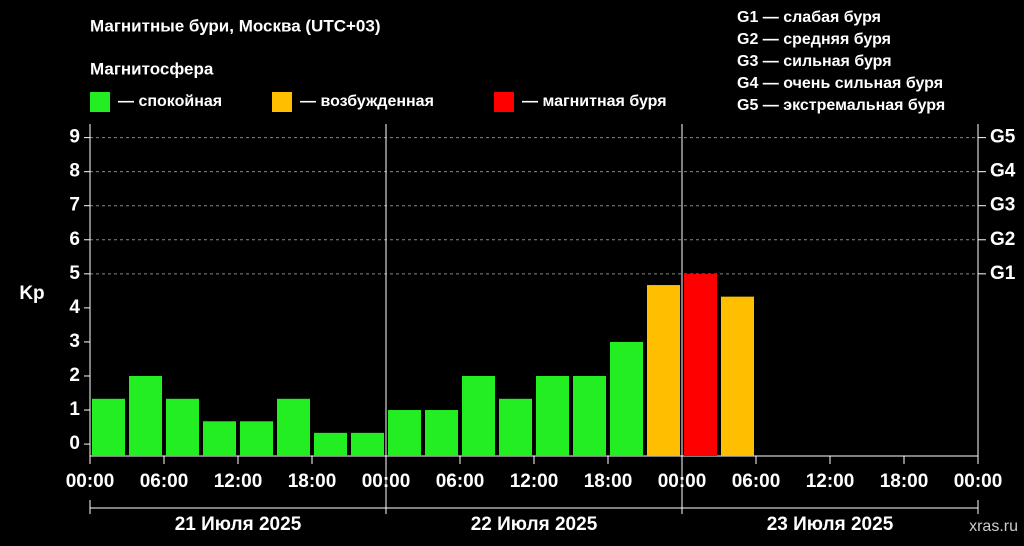 The image size is (1024, 546). What do you see at coordinates (809, 17) in the screenshot?
I see `storm-level: G1 — слабая буря` at bounding box center [809, 17].